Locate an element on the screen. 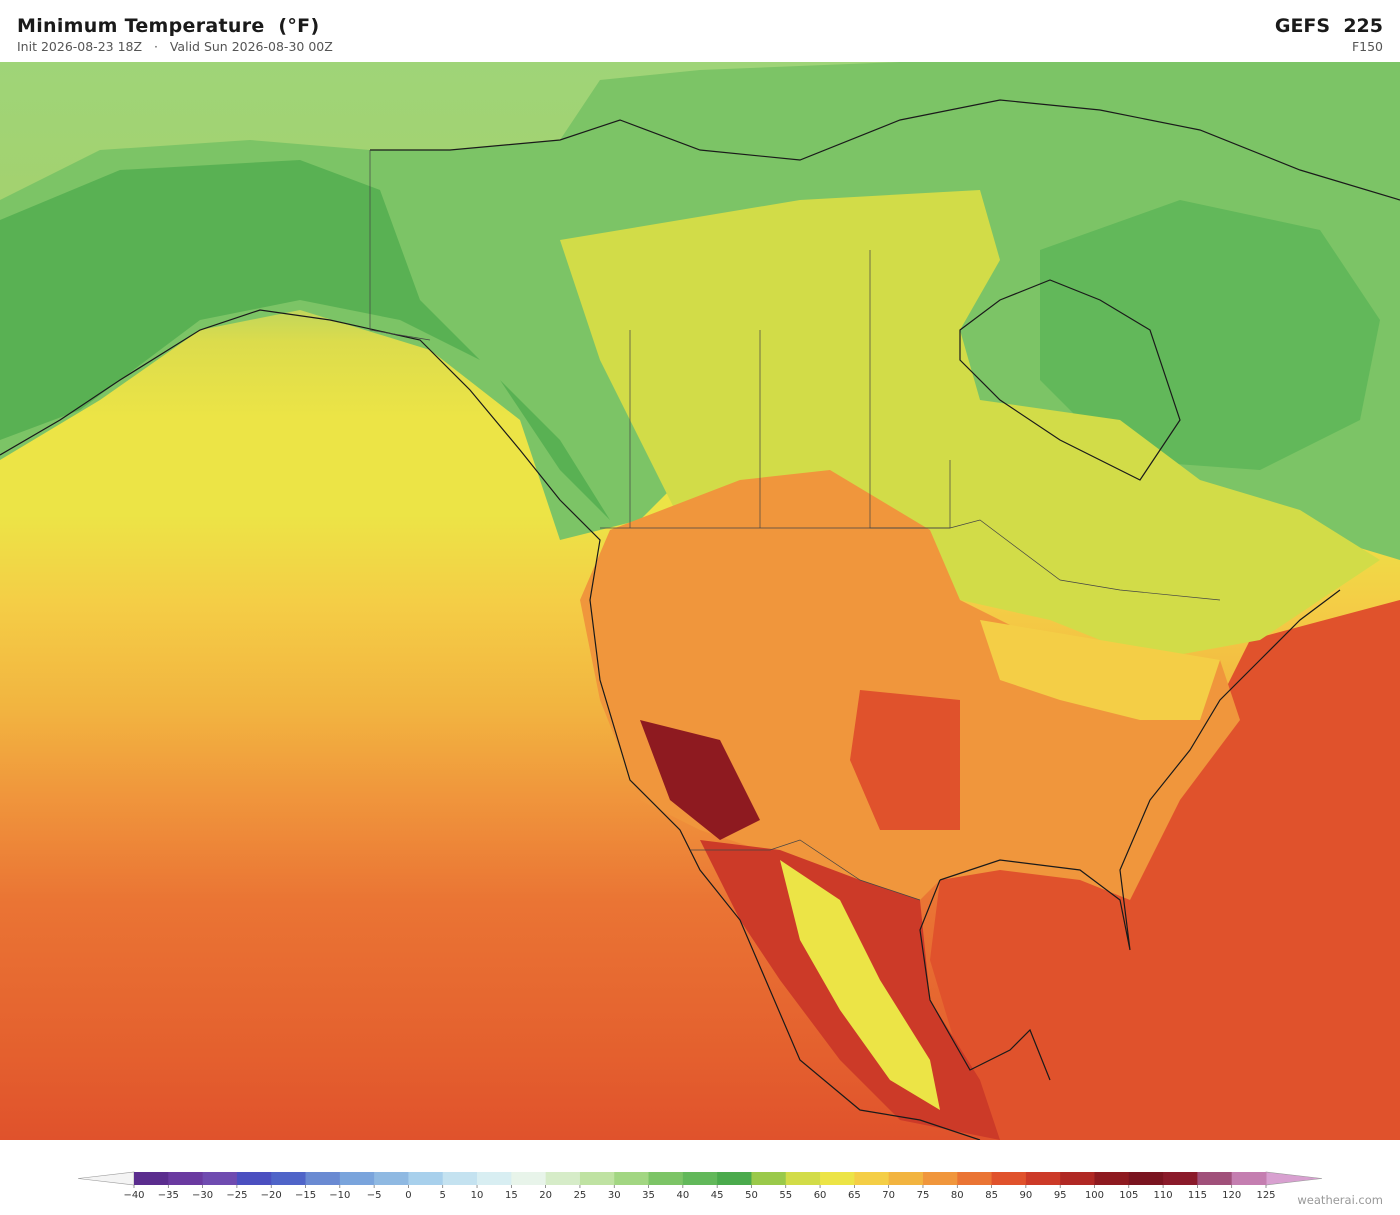 The height and width of the screenshot is (1215, 1400). model-name: GEFS 225 is located at coordinates (1328, 26).